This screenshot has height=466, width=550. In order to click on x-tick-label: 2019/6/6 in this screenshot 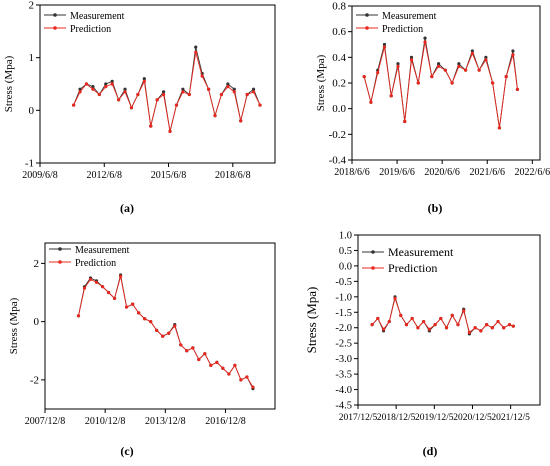, I will do `click(397, 172)`.